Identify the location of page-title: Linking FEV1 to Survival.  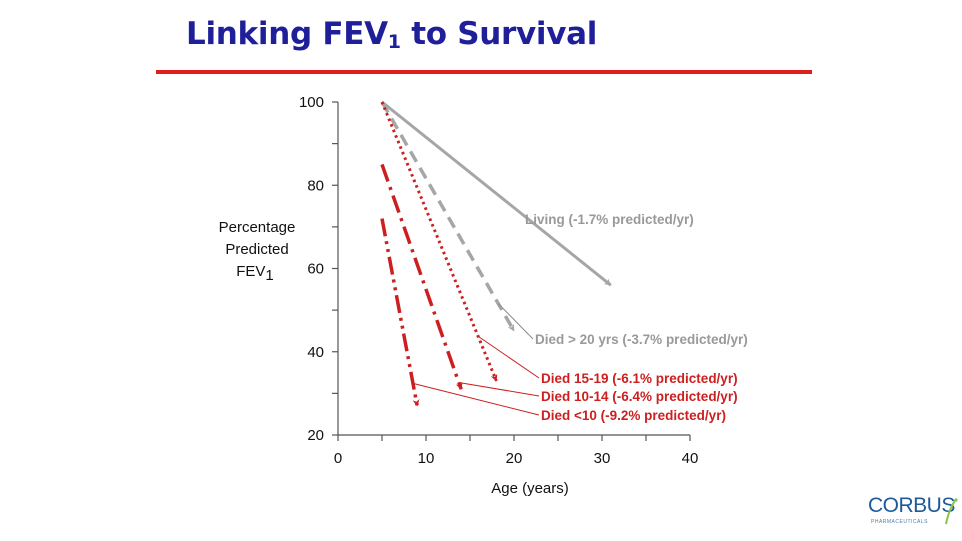
(391, 34).